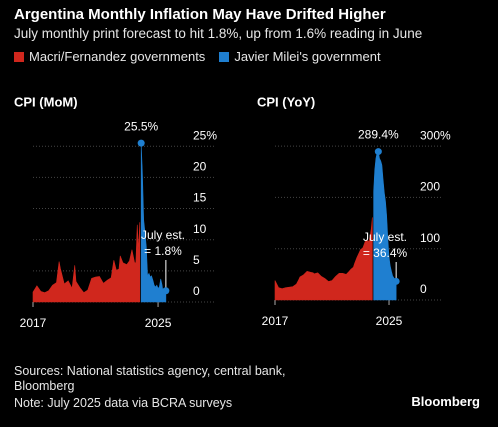 This screenshot has width=498, height=427. What do you see at coordinates (385, 253) in the screenshot?
I see `value-label: = 36.4%` at bounding box center [385, 253].